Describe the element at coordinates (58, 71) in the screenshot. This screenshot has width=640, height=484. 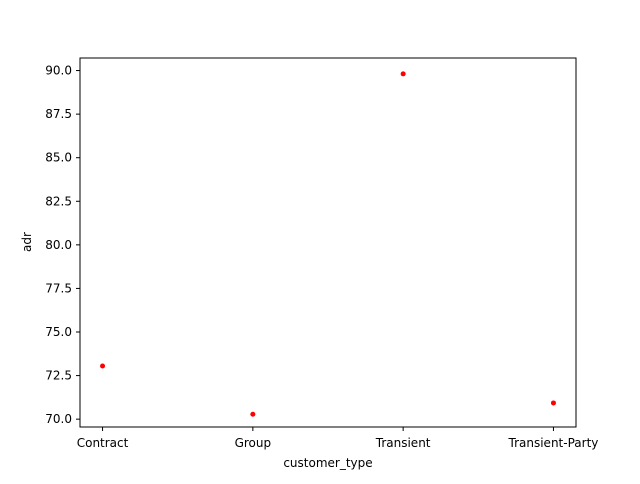
I see `y-tick-label: 90.0` at that location.